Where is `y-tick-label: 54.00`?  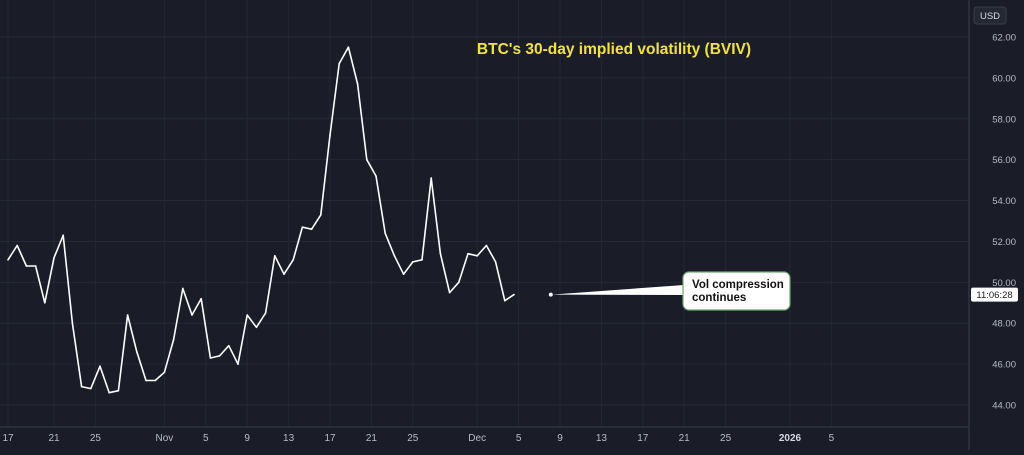 y-tick-label: 54.00 is located at coordinates (1004, 201).